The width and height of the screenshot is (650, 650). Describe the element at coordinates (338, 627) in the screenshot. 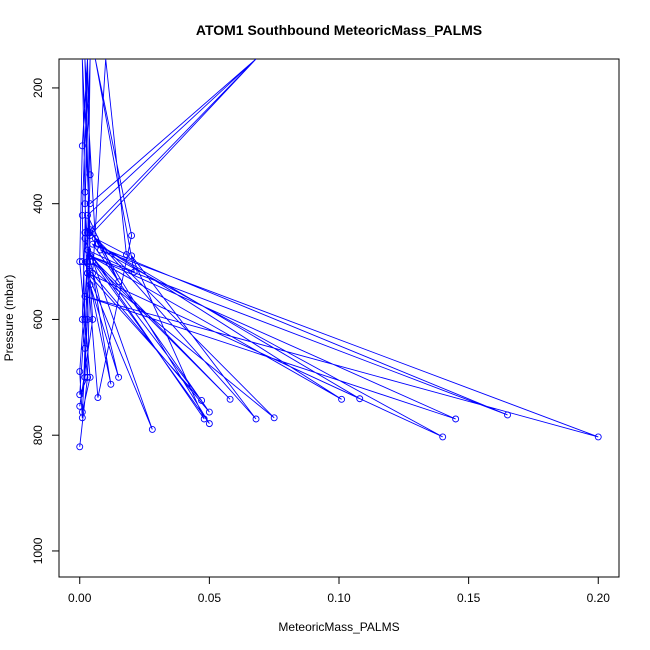

I see `x-axis-label: MeteoricMass_PALMS` at that location.